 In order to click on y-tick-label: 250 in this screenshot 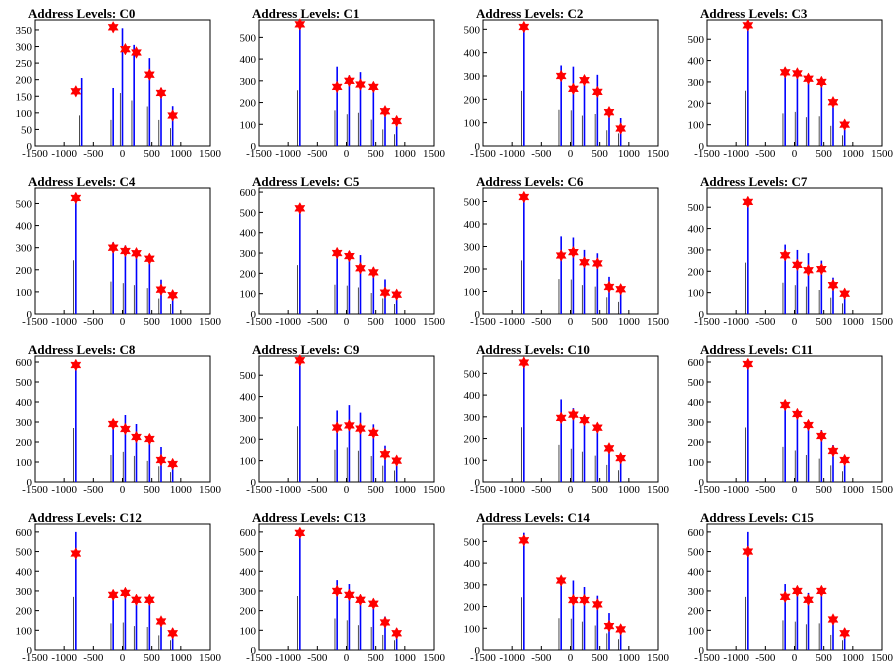, I will do `click(24, 64)`.